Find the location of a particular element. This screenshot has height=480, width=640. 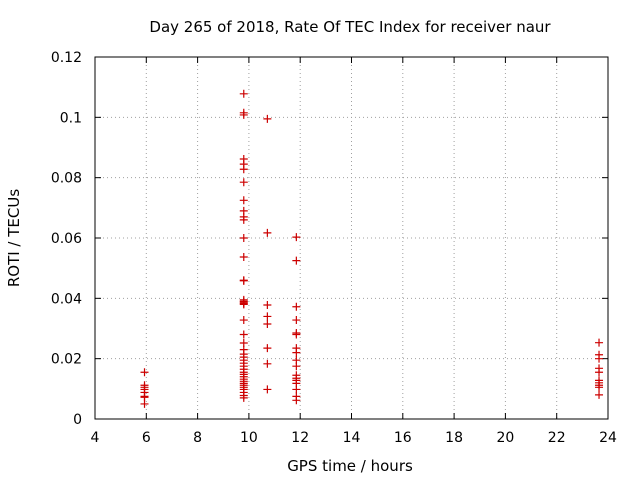

x-tick-label: 22 is located at coordinates (557, 438).